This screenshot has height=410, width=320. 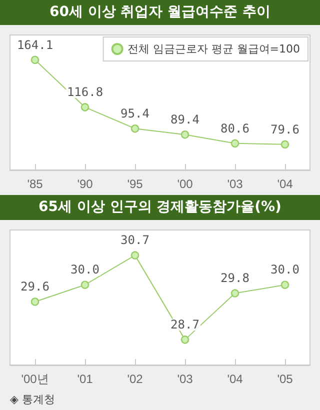 I want to click on x-tick-label: '85, so click(x=35, y=184).